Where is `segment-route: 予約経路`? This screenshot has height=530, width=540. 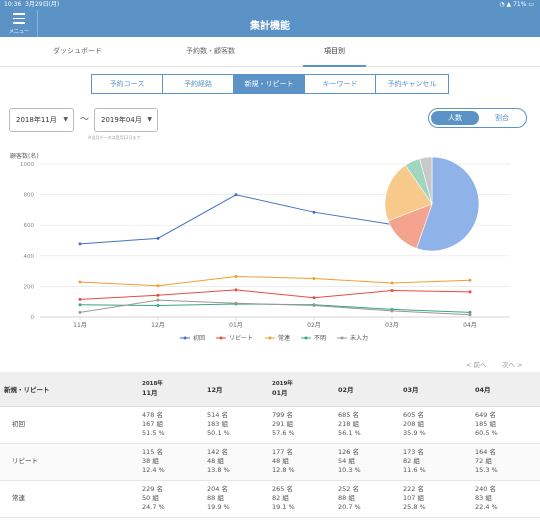 segment-route: 予約経路 is located at coordinates (198, 84).